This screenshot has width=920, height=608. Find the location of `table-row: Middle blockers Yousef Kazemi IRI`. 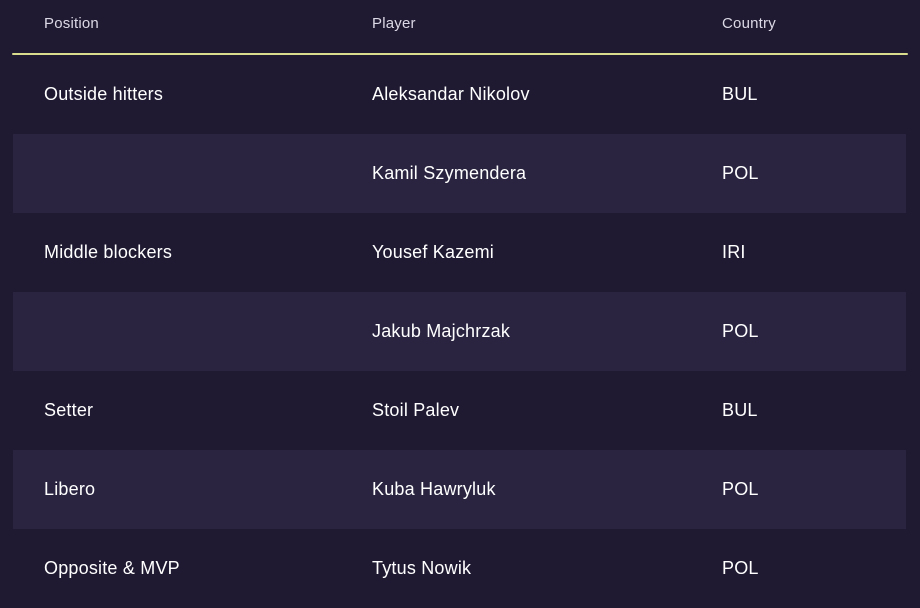

table-row: Middle blockers Yousef Kazemi IRI is located at coordinates (460, 252).